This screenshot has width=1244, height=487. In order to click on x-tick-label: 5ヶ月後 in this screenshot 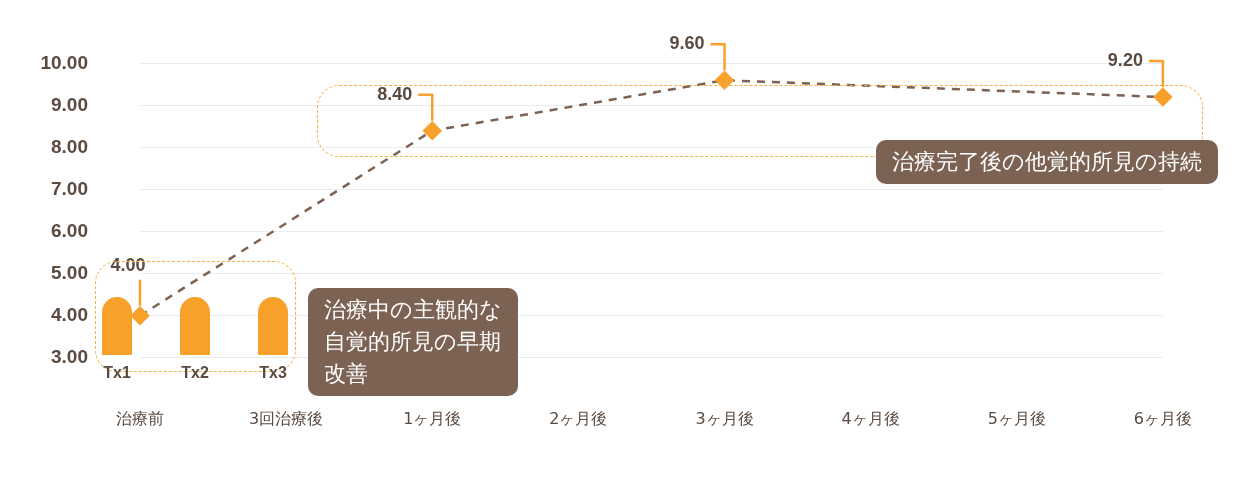, I will do `click(1016, 418)`.